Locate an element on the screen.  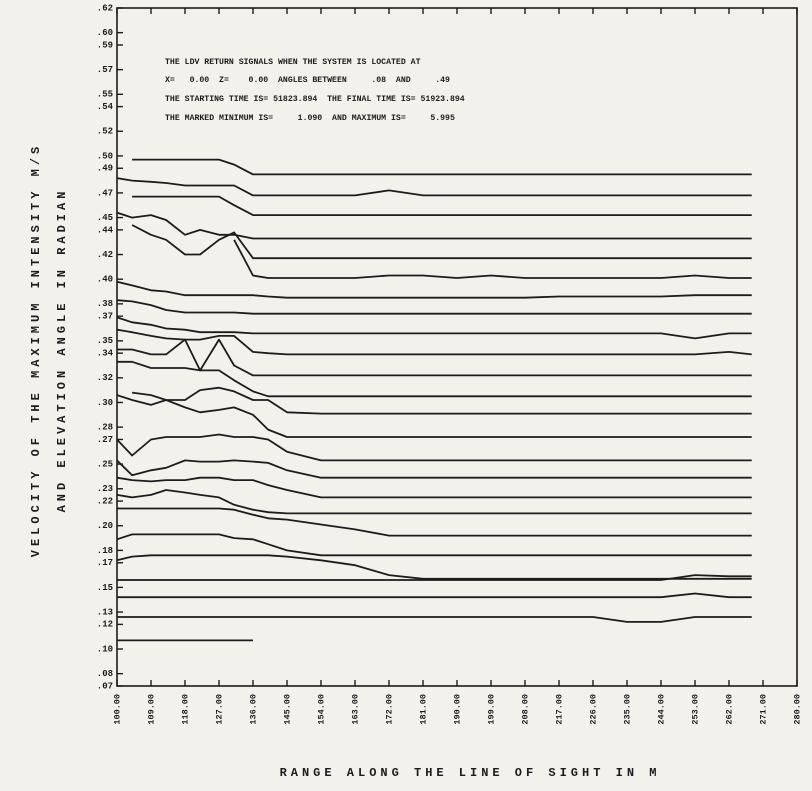
y-tick-label: .07 is located at coordinates (105, 686).